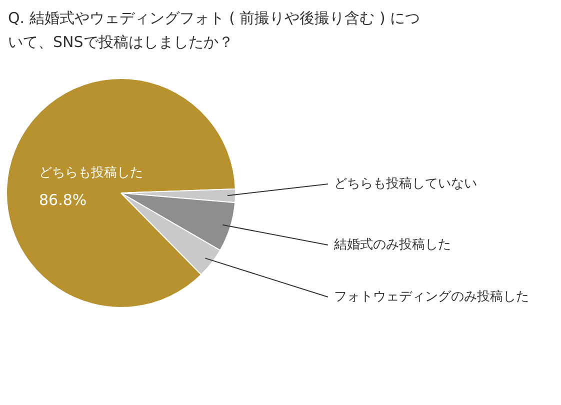 The width and height of the screenshot is (561, 405). I want to click on slice-label: どちらも投稿した, so click(91, 172).